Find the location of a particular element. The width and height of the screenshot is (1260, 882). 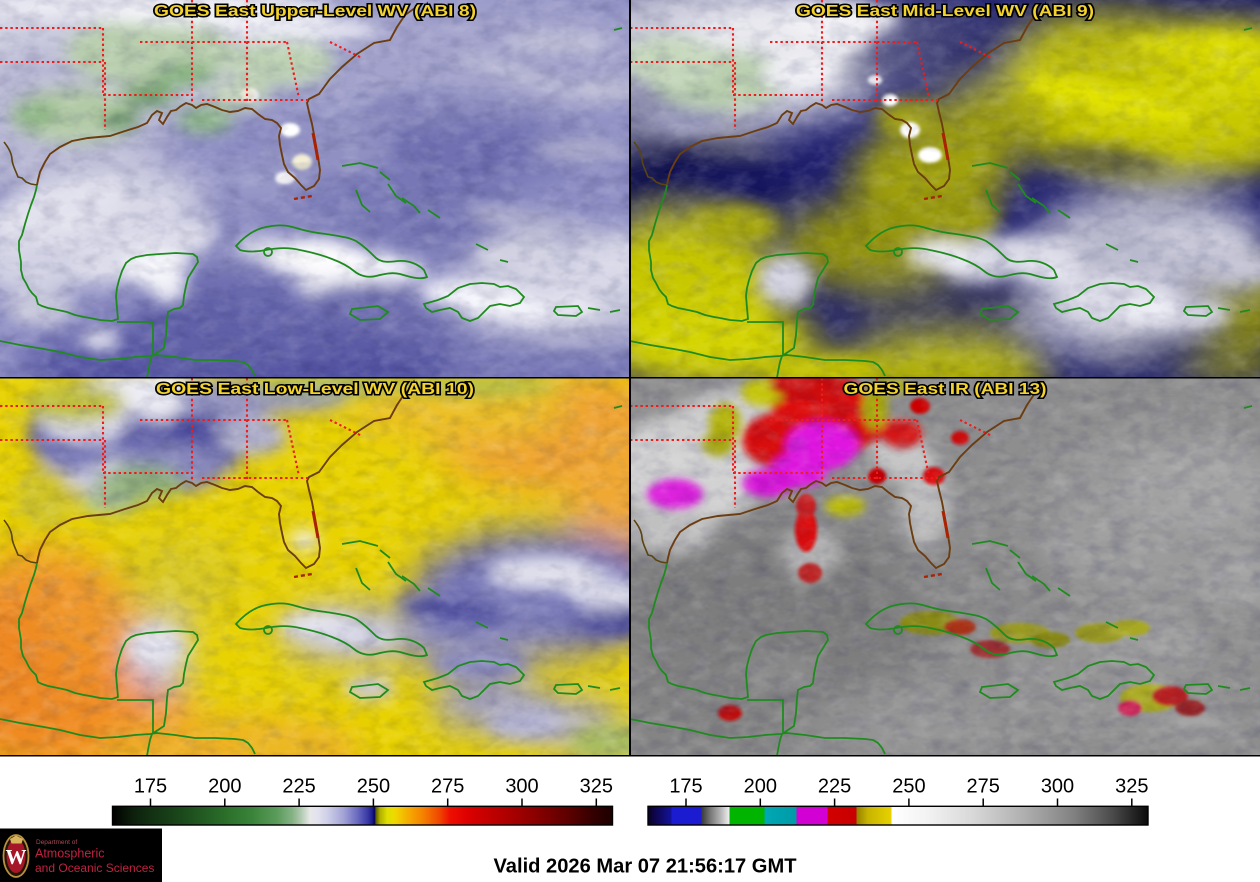

svg-text:GOES East Low-Level WV (ABI 10: GOES East Low-Level WV (ABI 10) is located at coordinates (315, 389).